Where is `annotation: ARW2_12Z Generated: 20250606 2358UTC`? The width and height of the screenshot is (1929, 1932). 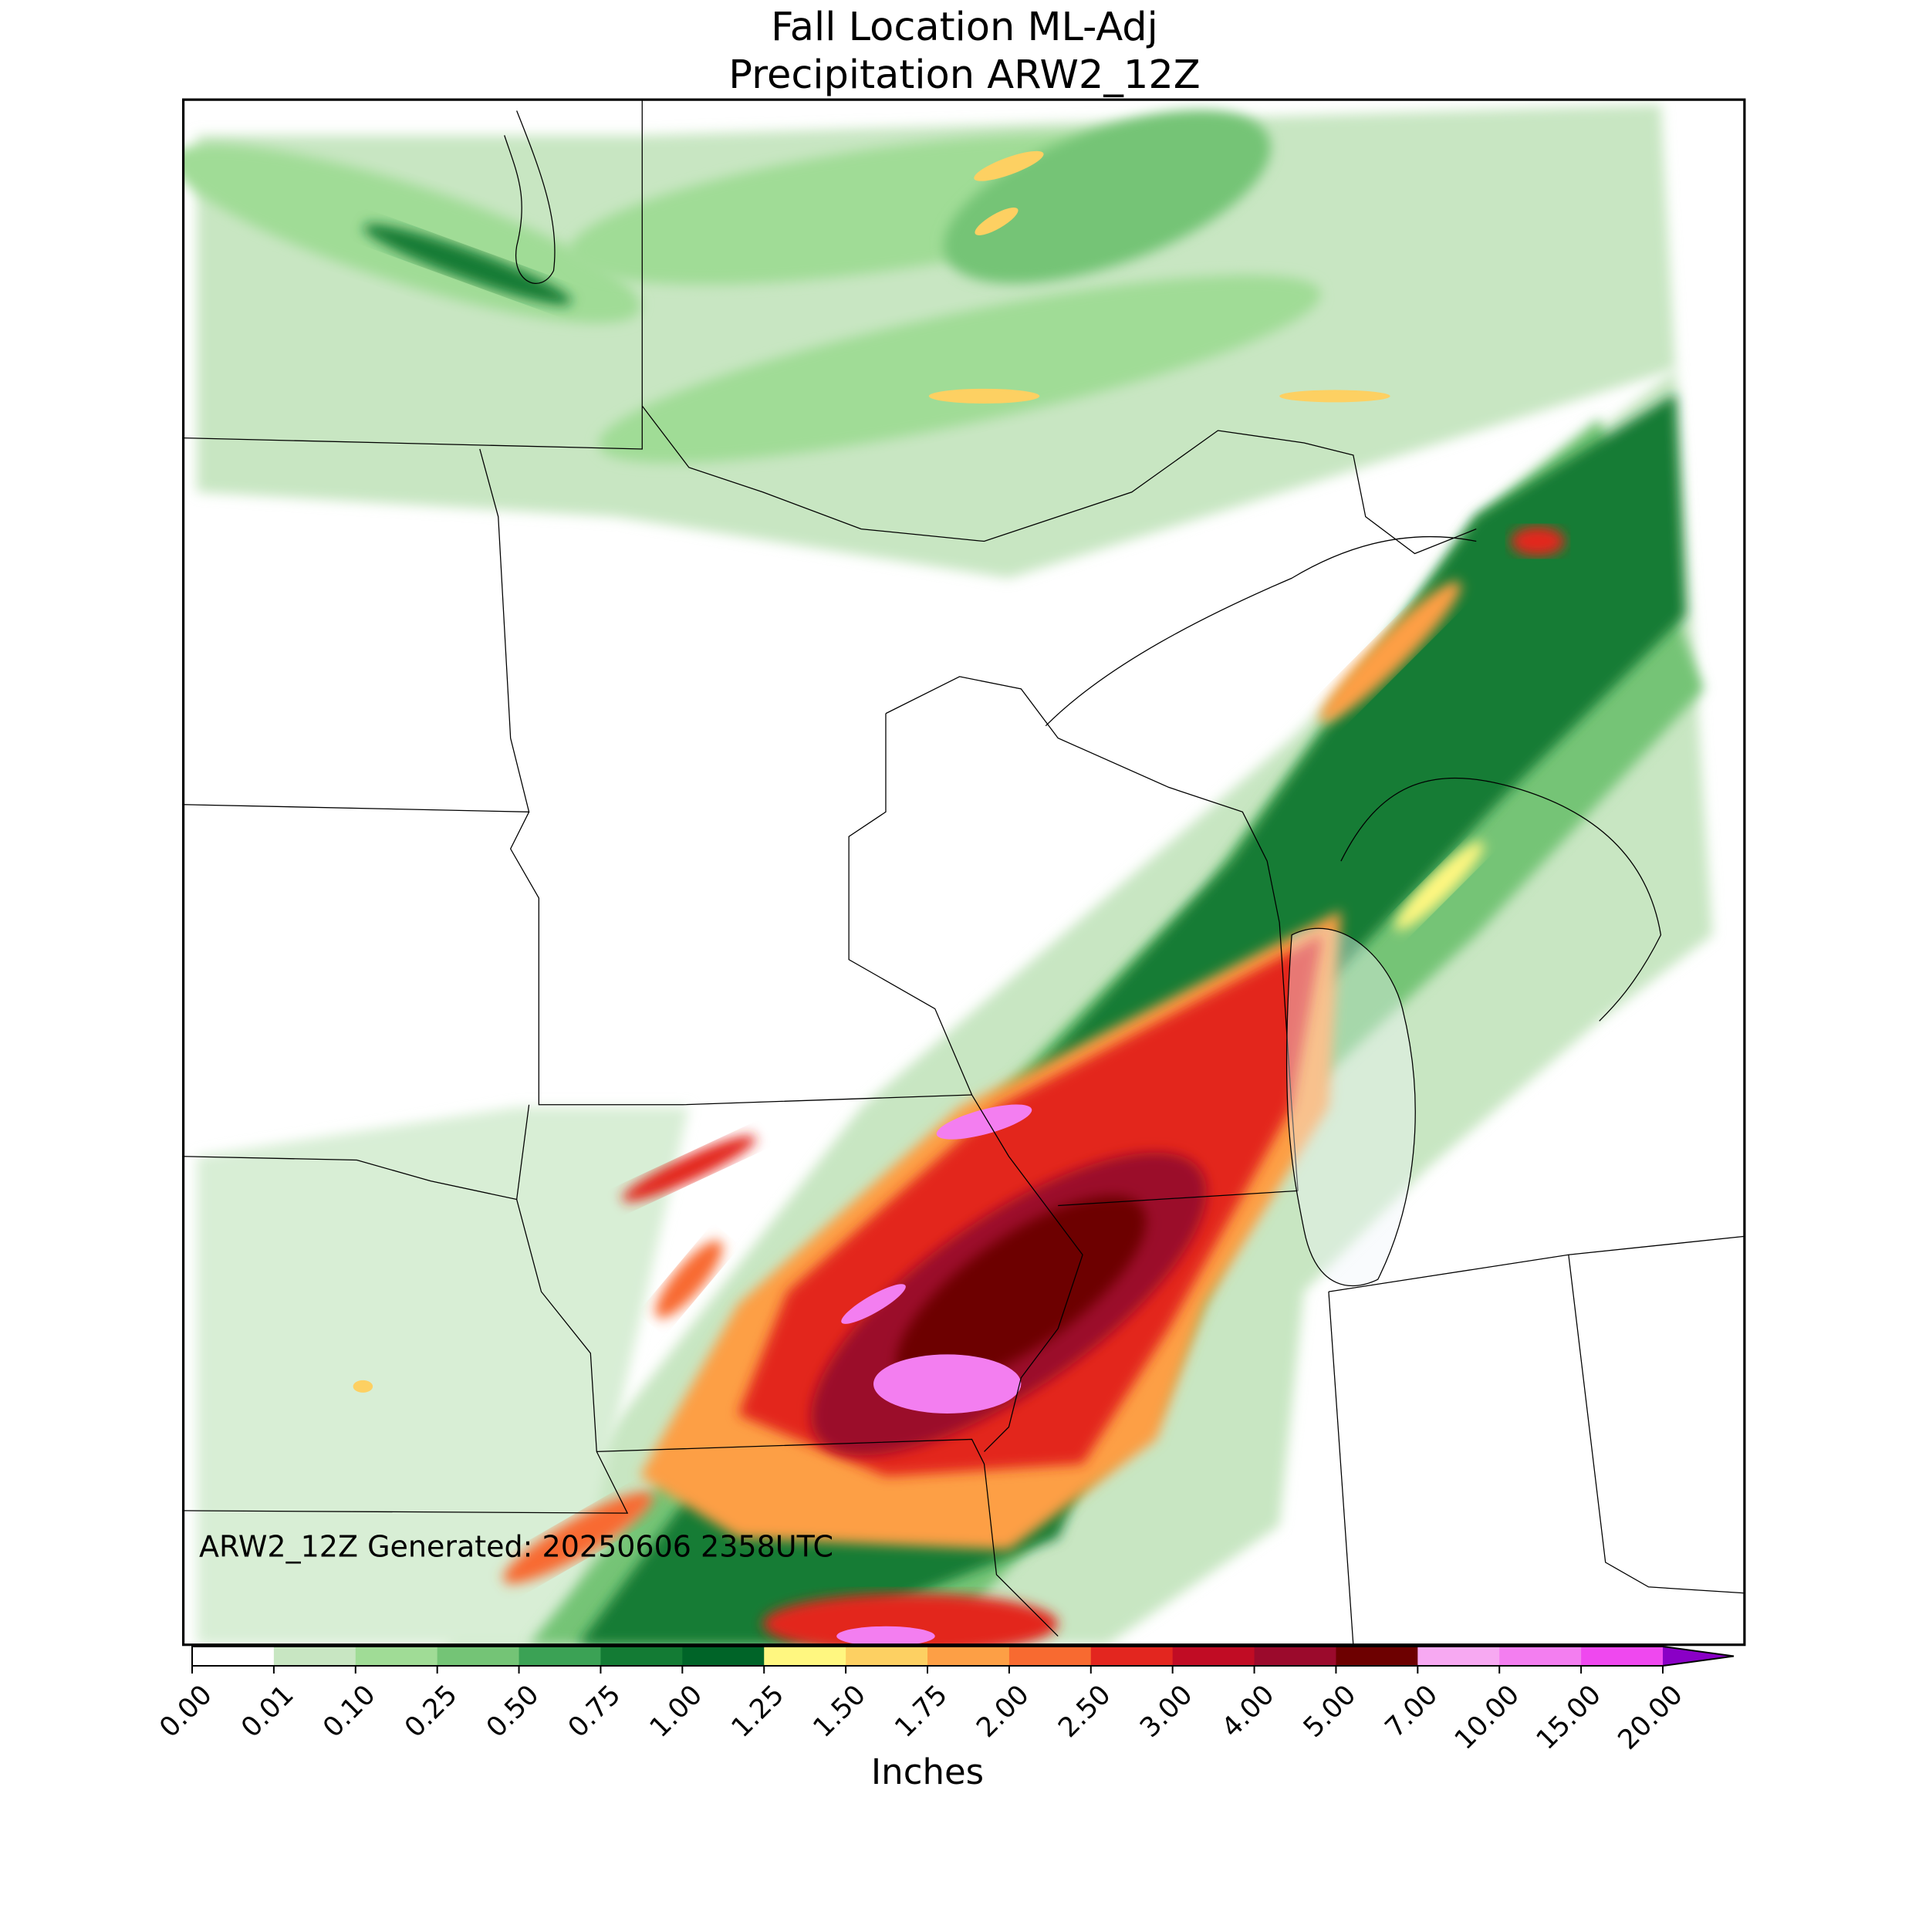
annotation: ARW2_12Z Generated: 20250606 2358UTC is located at coordinates (516, 1547).